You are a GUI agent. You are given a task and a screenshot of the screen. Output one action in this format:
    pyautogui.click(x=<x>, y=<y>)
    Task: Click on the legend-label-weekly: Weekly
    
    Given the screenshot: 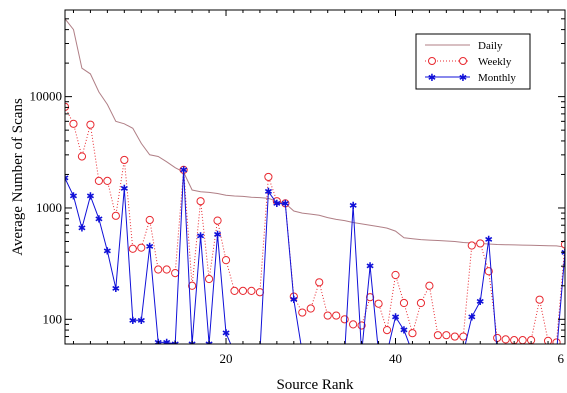 What is the action you would take?
    pyautogui.click(x=495, y=62)
    